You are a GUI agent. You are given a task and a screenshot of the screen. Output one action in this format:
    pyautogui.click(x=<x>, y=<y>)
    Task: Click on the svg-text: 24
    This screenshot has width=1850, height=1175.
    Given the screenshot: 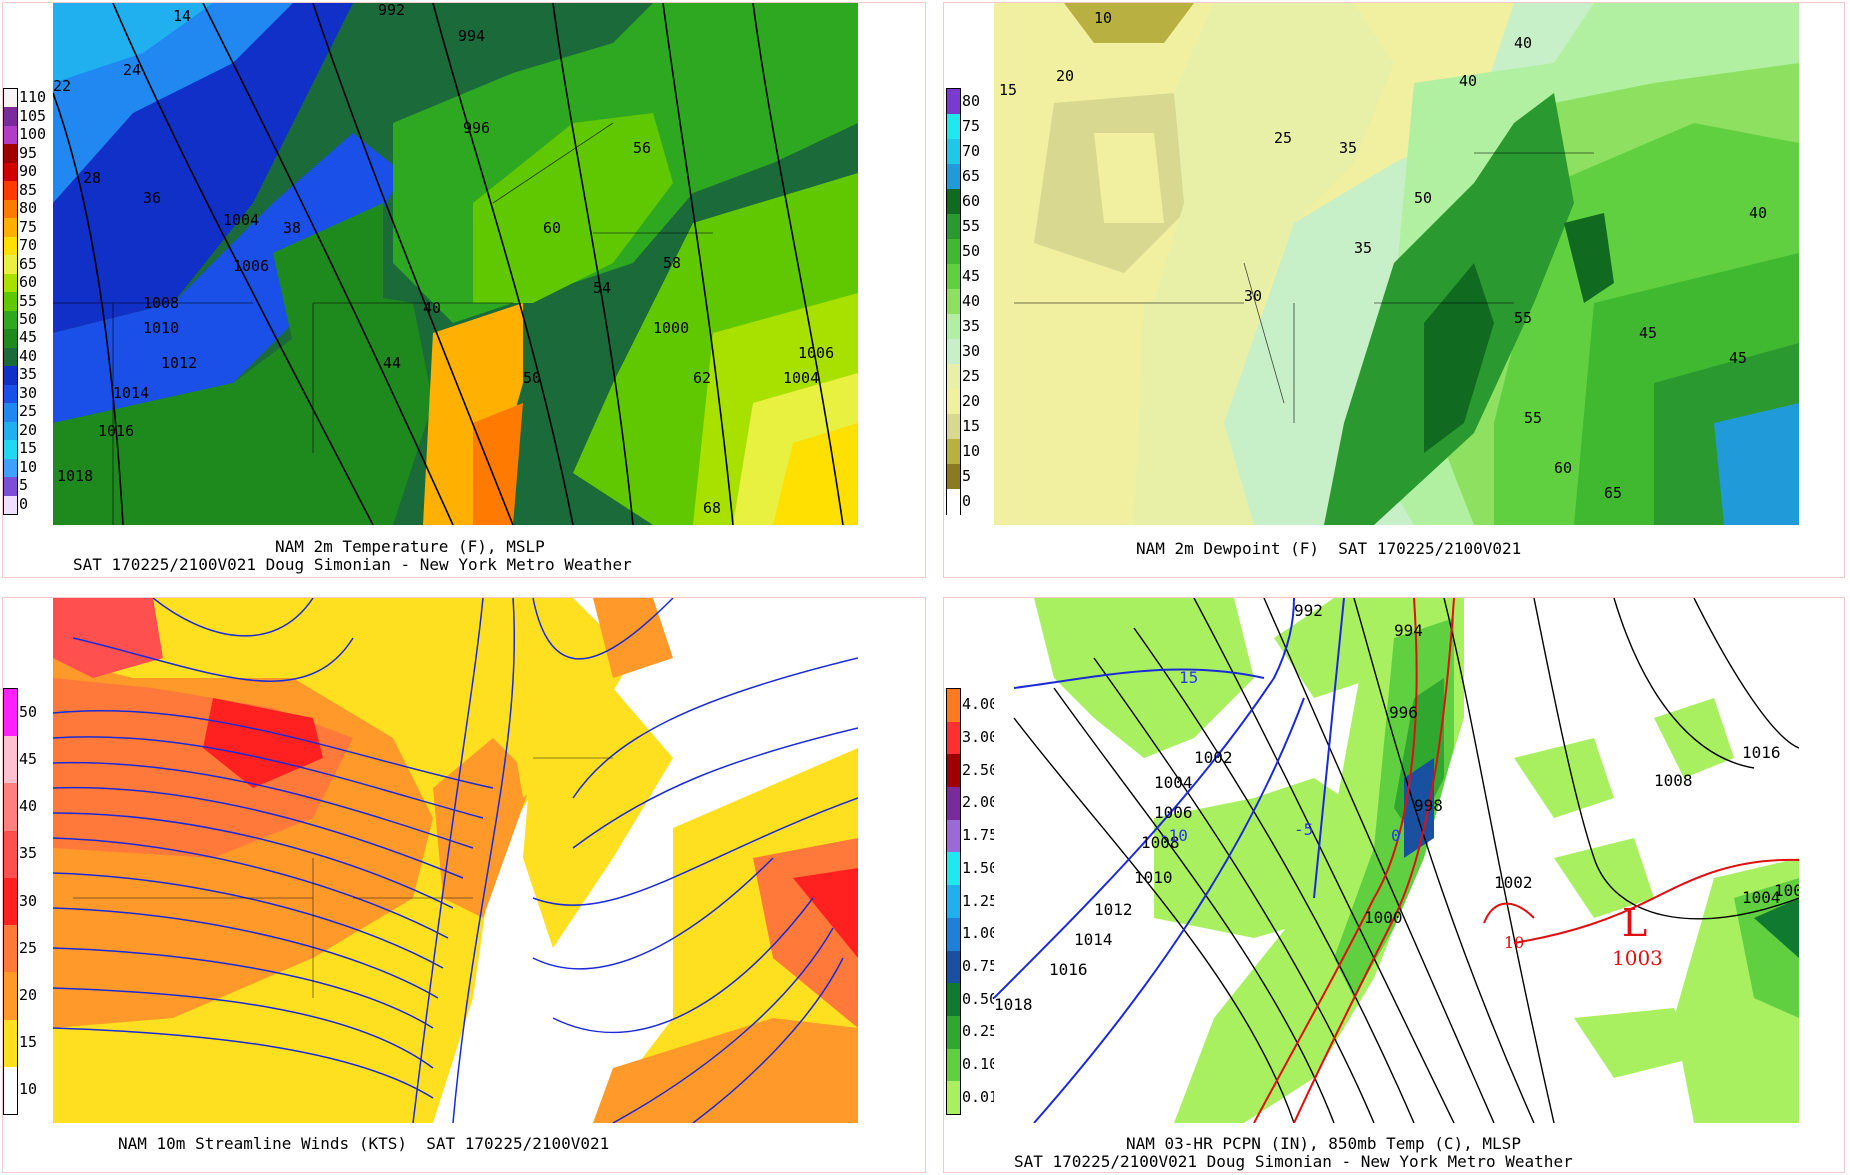 What is the action you would take?
    pyautogui.click(x=132, y=70)
    